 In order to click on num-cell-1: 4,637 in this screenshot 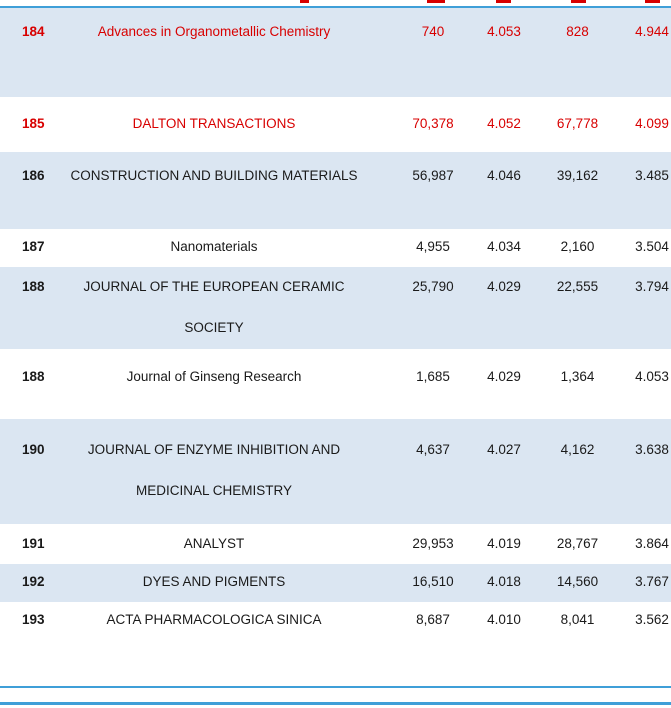, I will do `click(433, 449)`.